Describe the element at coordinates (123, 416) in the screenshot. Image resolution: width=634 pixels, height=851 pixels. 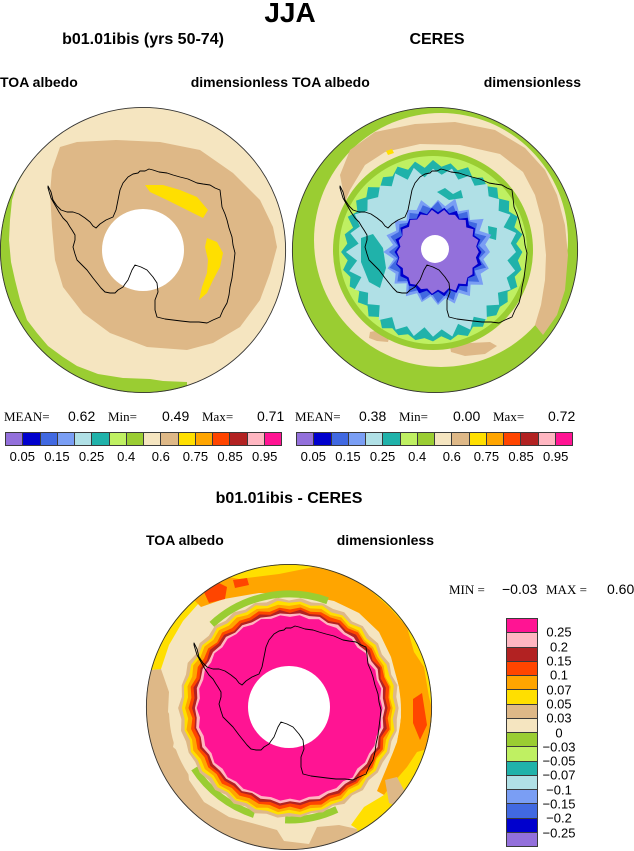
I see `model-min-label: Min=` at that location.